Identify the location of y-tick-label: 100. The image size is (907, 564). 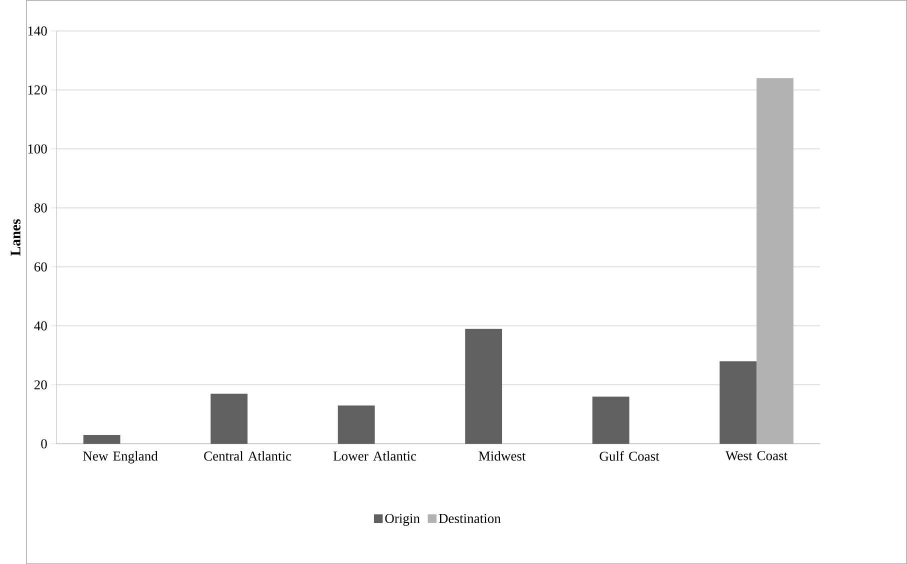
(37, 149).